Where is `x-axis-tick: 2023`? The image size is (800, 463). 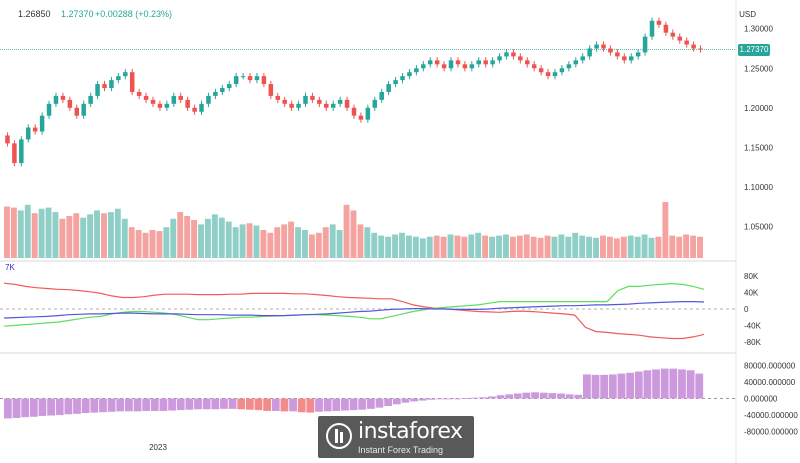
x-axis-tick: 2023 is located at coordinates (158, 447).